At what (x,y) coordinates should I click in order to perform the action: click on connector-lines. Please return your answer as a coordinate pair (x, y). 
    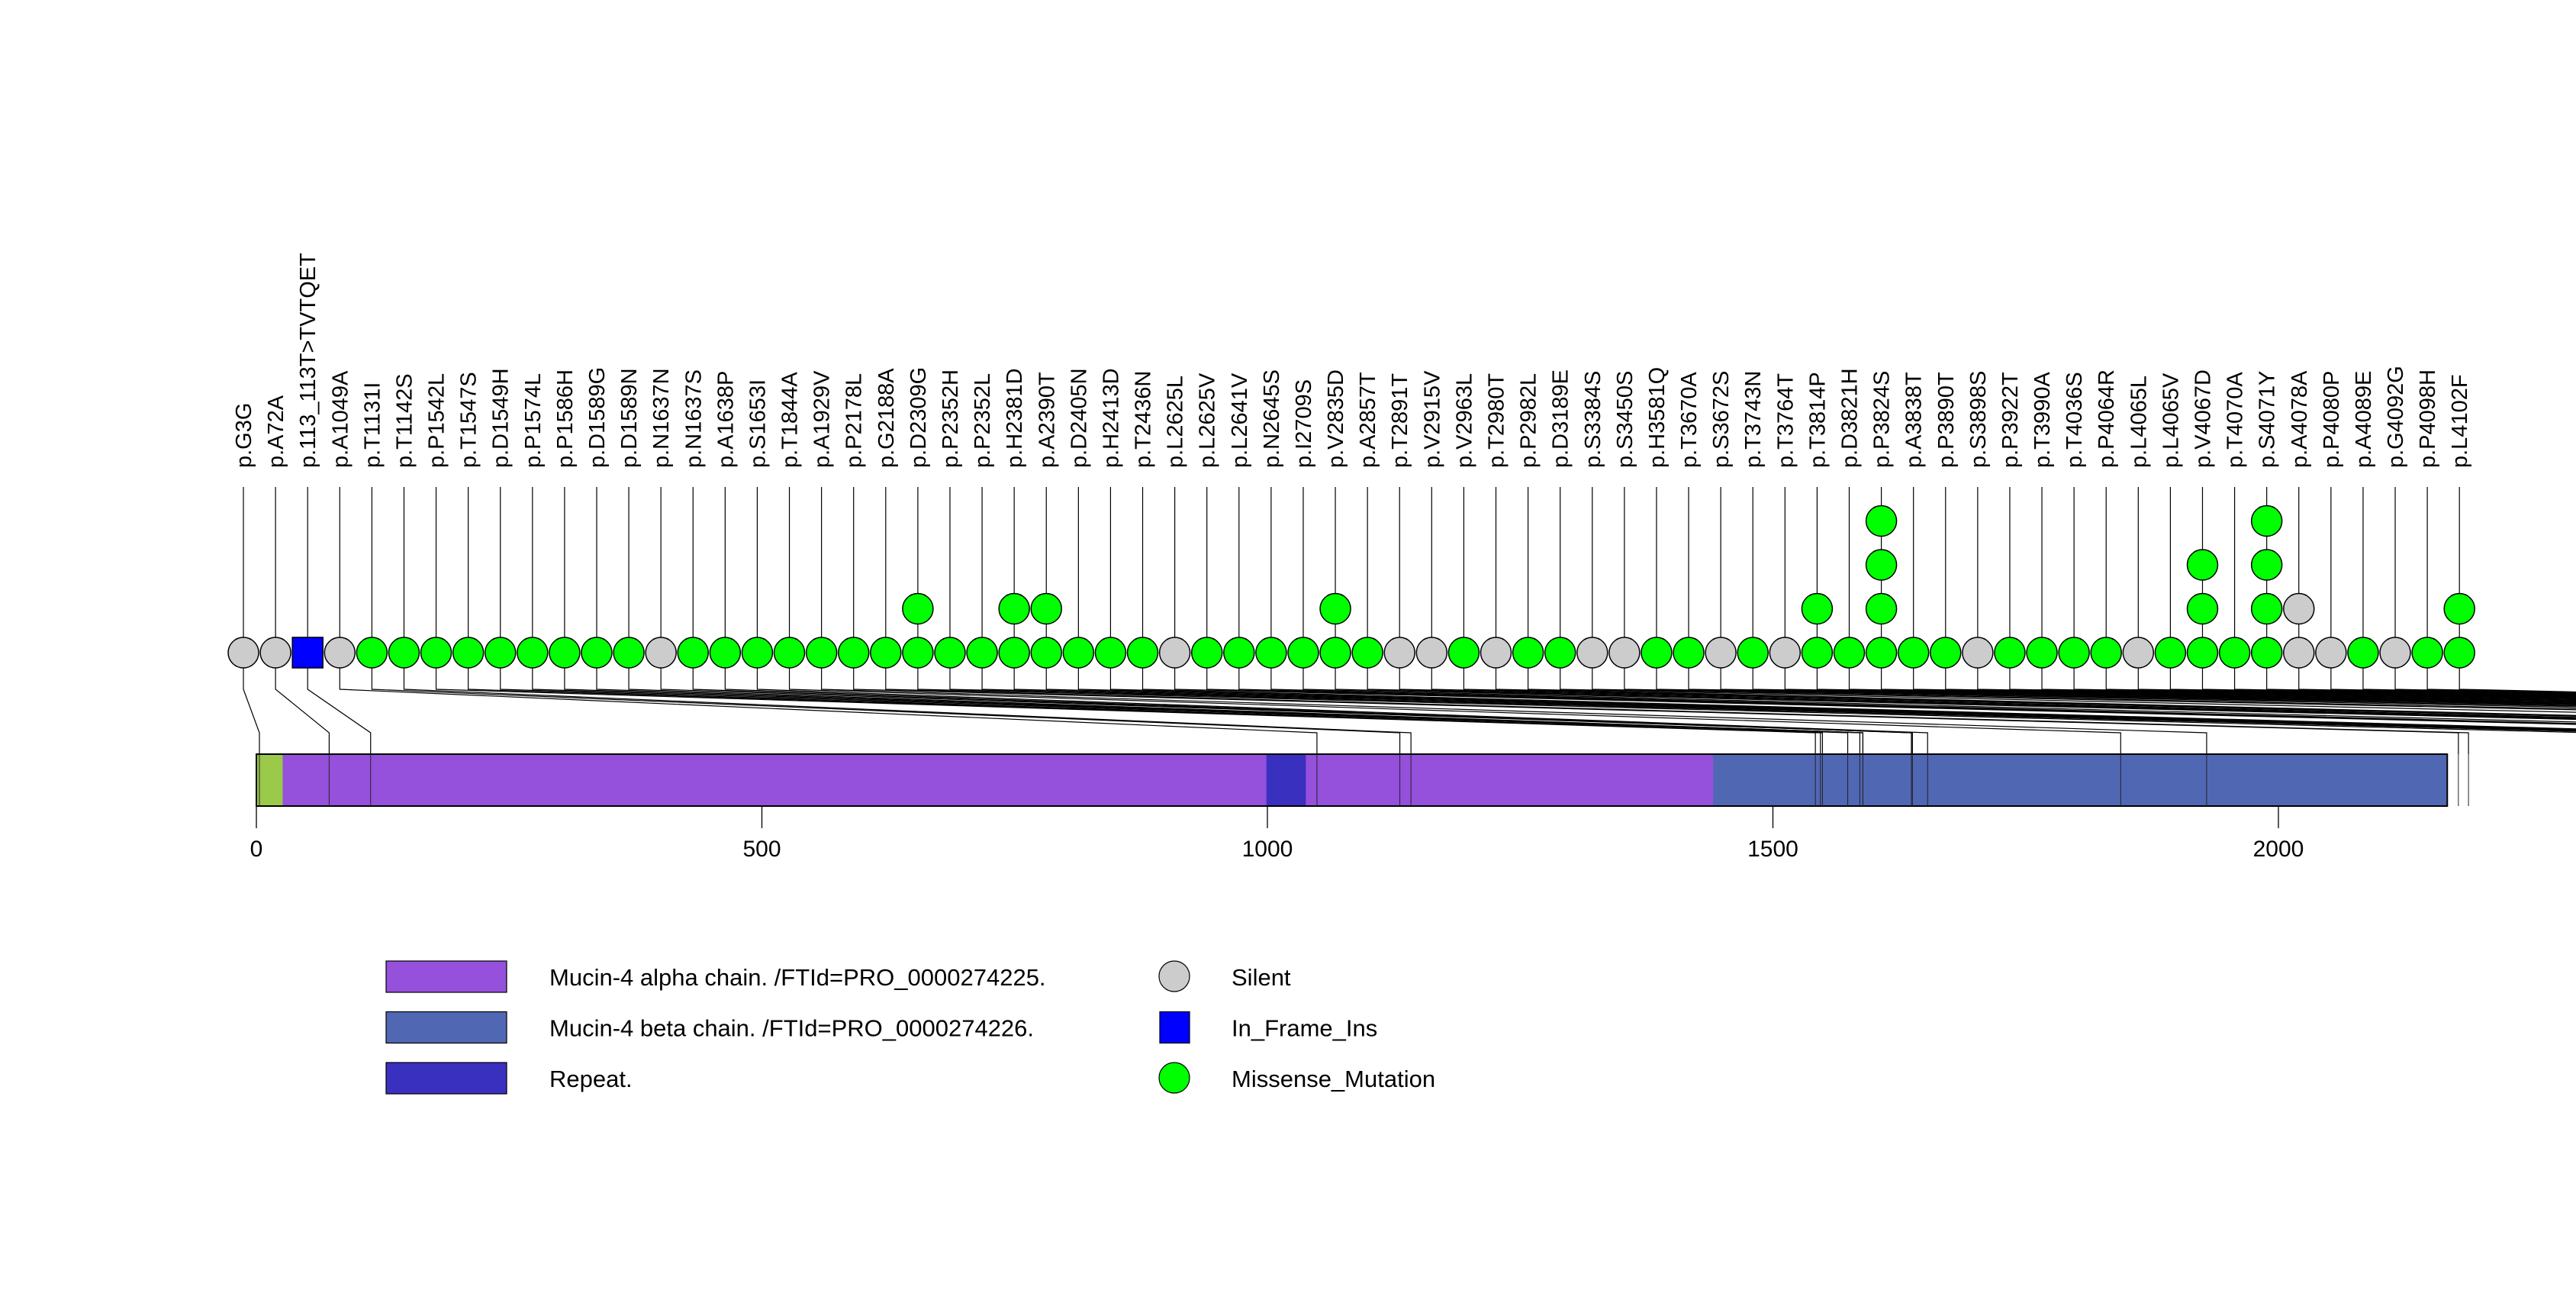
    Looking at the image, I should click on (1409, 704).